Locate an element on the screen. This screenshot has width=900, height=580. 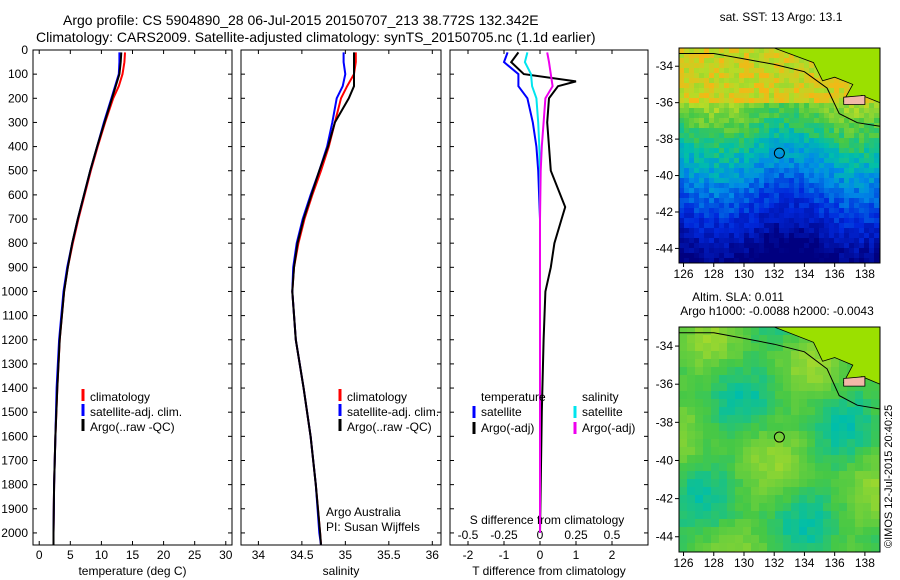
lat-tick-label: -38 is located at coordinates (665, 422).